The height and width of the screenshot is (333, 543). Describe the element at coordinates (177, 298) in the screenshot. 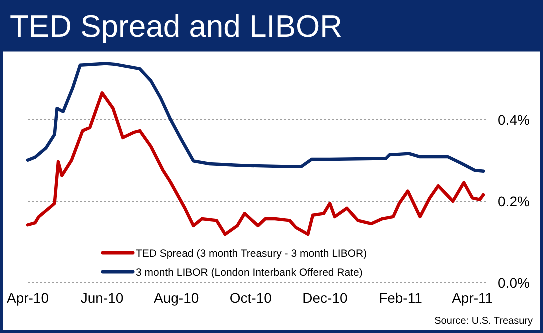

I see `x-tick-label: Aug-10` at that location.